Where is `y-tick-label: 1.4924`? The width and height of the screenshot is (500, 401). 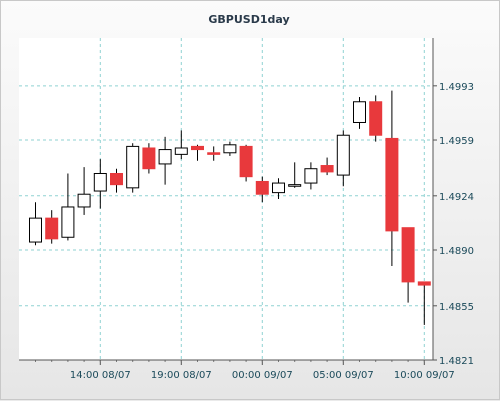
y-tick-label: 1.4924 is located at coordinates (456, 197).